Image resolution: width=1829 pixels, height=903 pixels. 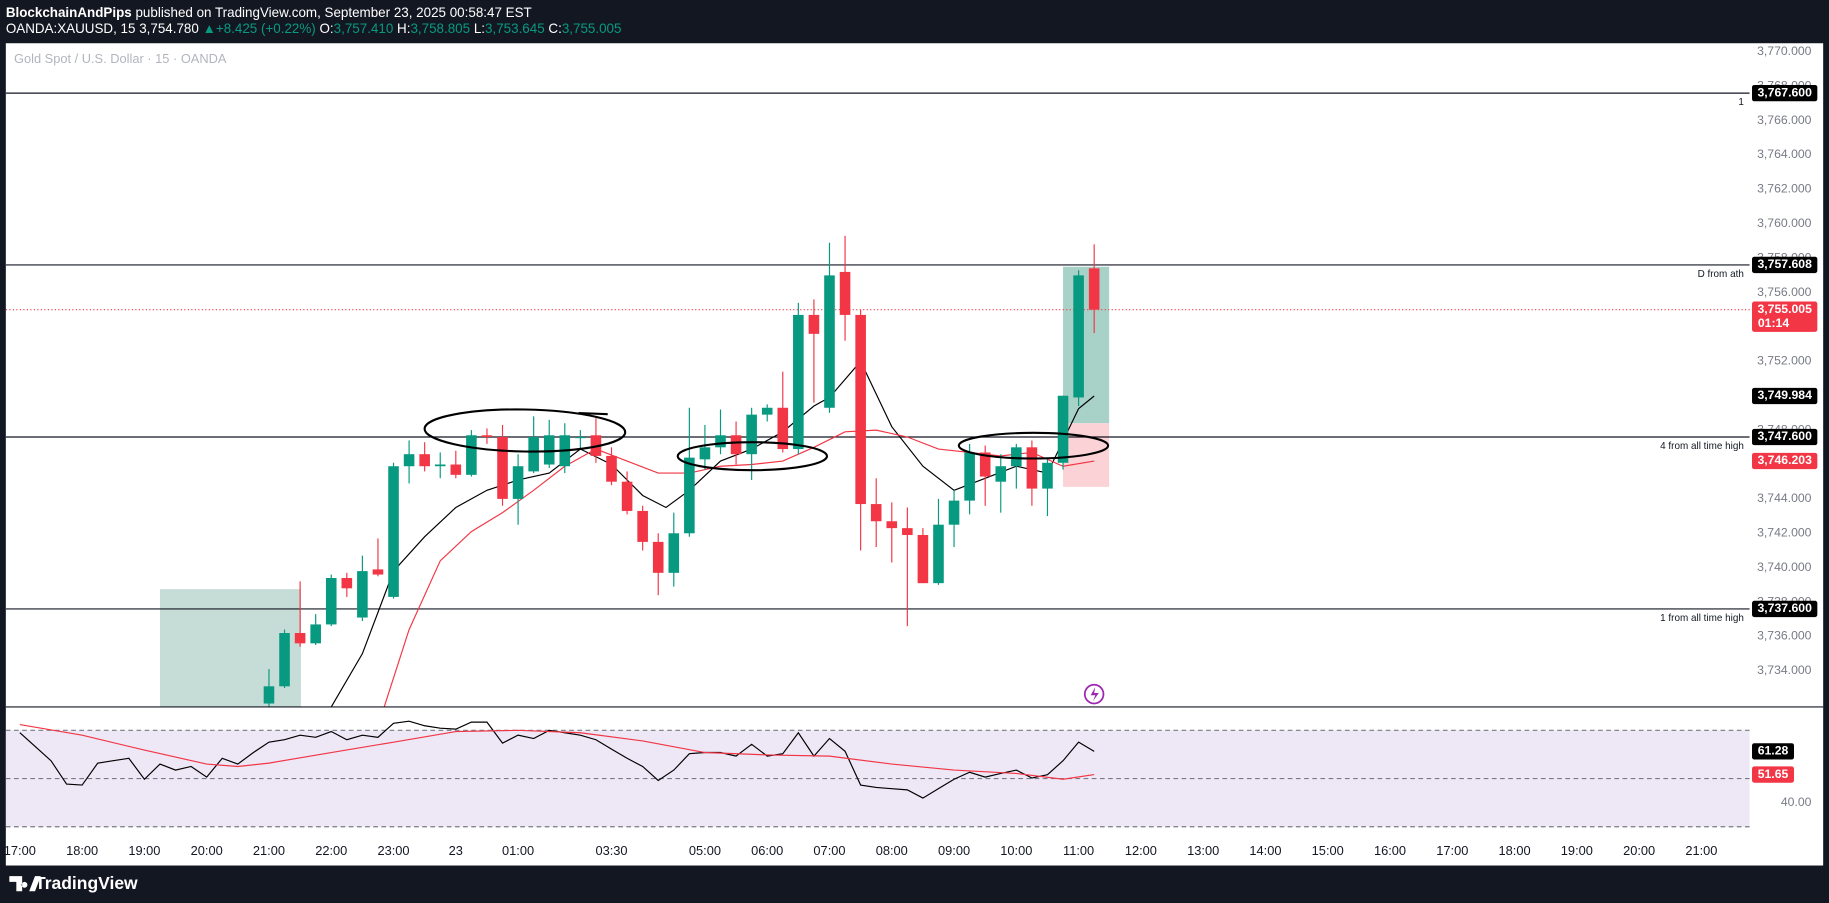 I want to click on price-label: 3,747.600, so click(x=1784, y=436).